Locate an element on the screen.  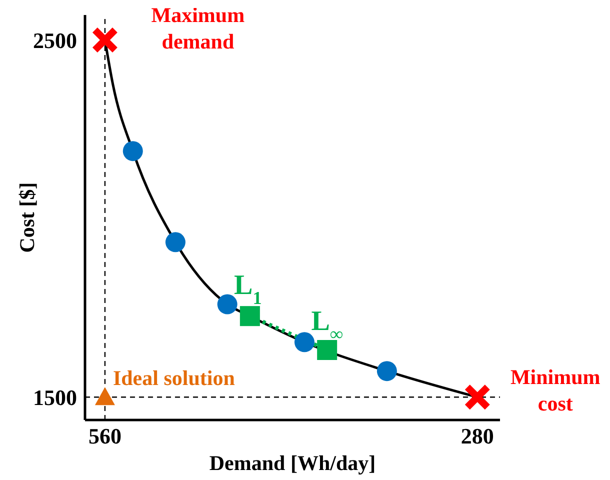
x-tick-label: 560 is located at coordinates (105, 436).